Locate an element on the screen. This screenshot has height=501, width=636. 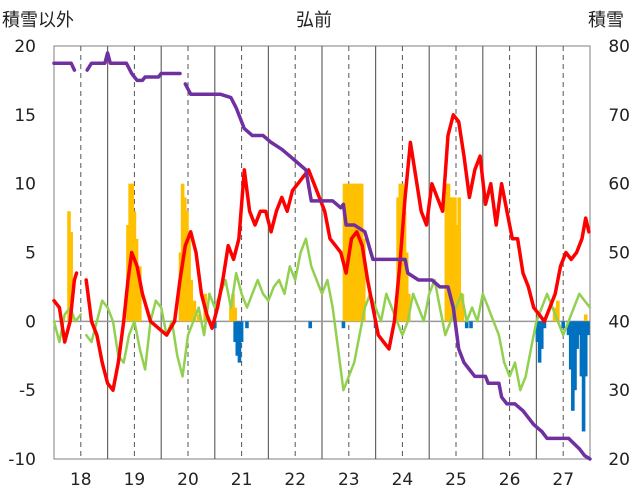
y-right-tick-label: 20 is located at coordinates (619, 460).